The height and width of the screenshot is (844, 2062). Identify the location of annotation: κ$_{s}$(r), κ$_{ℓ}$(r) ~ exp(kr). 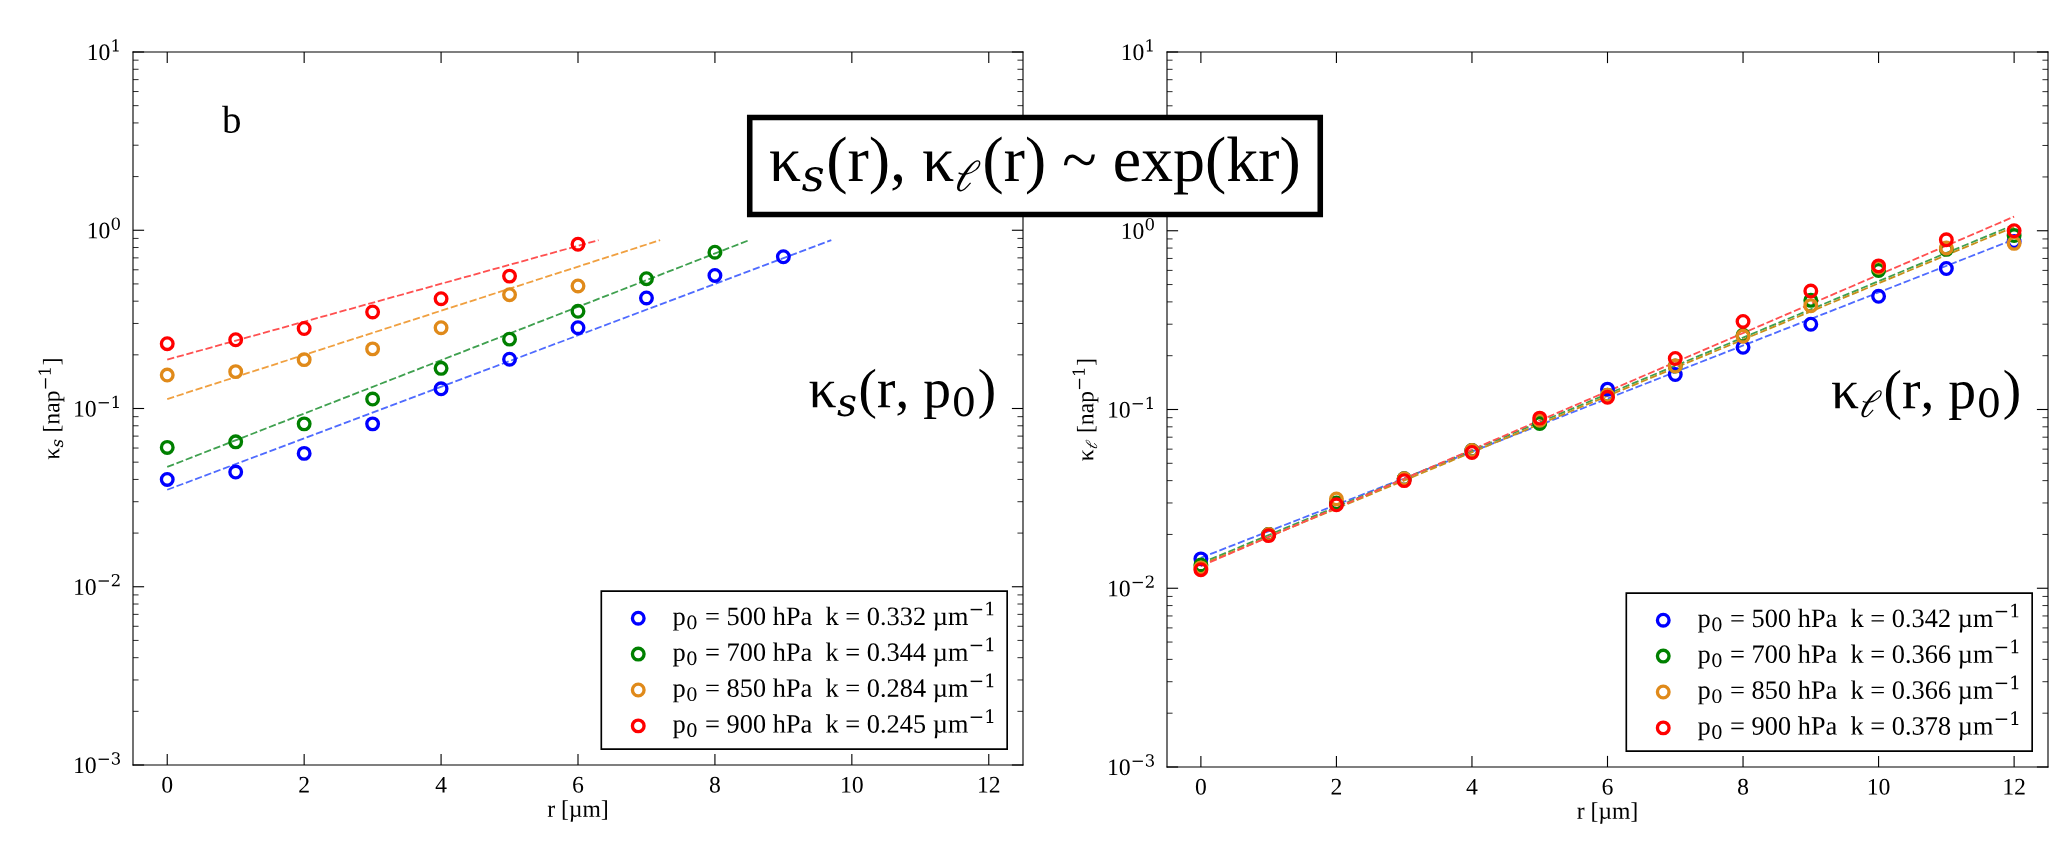
(1034, 165).